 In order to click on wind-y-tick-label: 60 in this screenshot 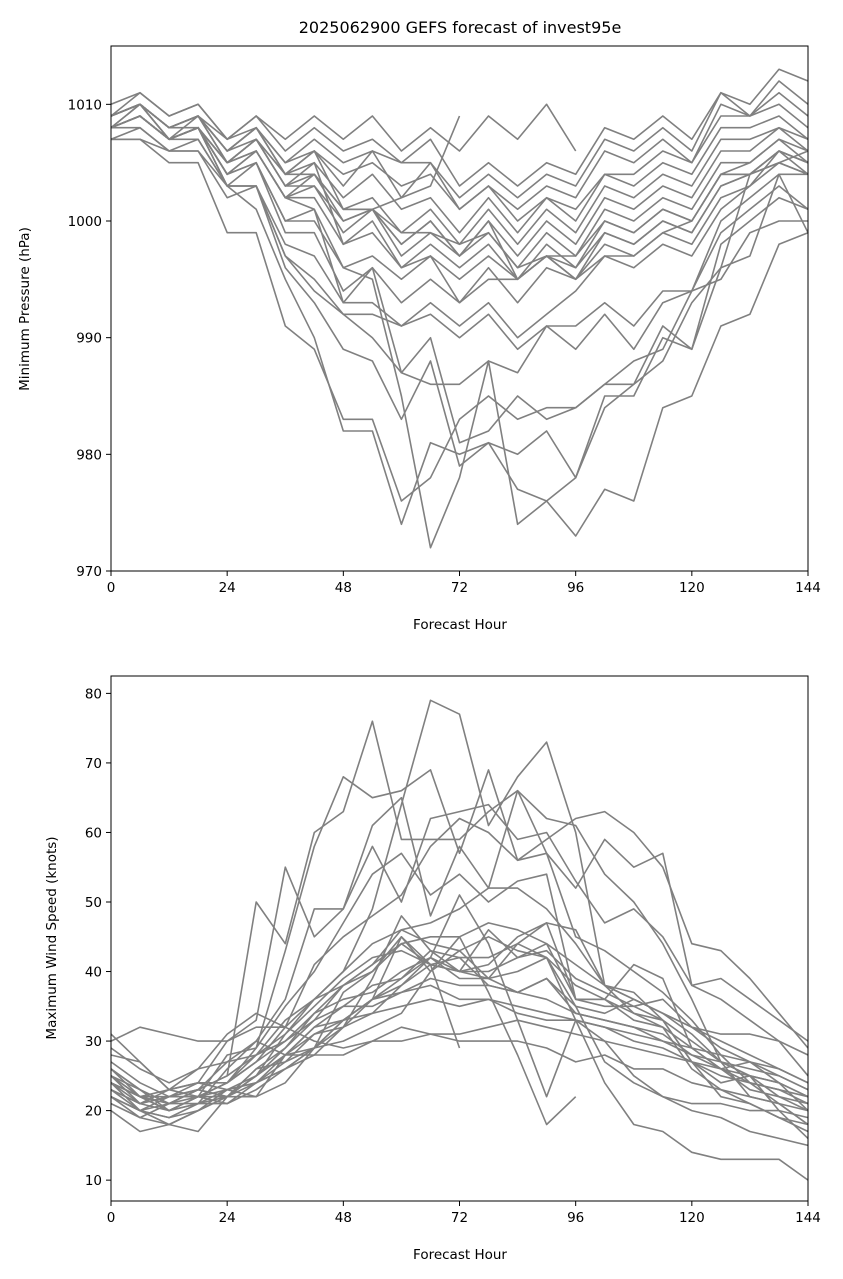, I will do `click(93, 833)`.